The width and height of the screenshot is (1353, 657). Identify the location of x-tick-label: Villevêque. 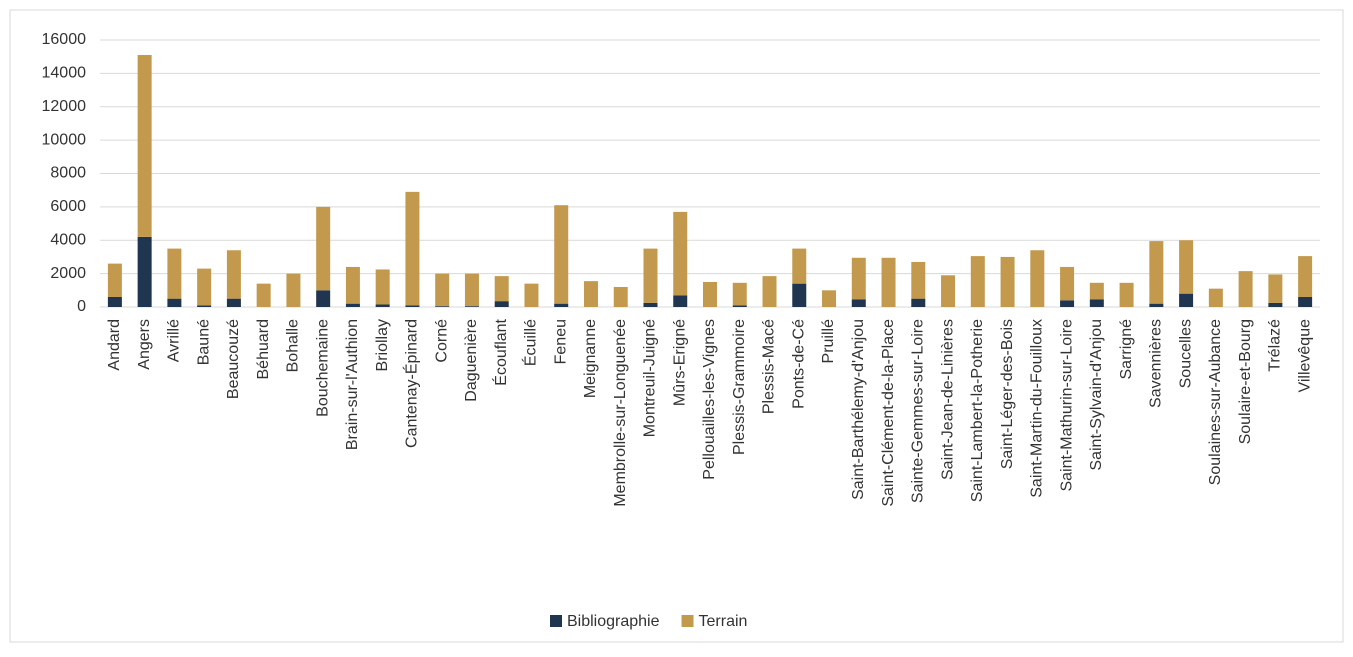
(1304, 356).